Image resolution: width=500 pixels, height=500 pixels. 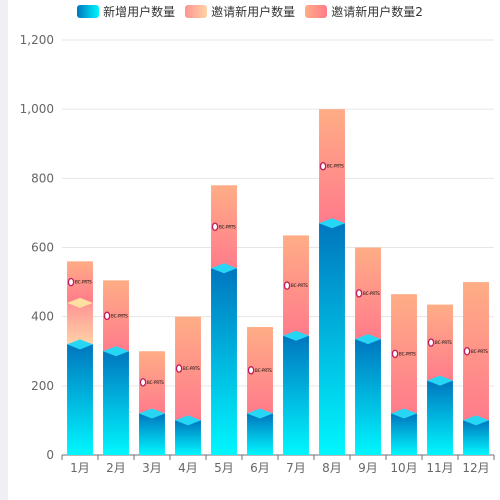 I want to click on x-tick-label: 1月, so click(x=80, y=468).